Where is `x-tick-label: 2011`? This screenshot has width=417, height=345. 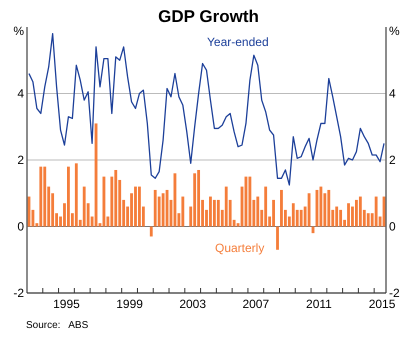 x-tick-label: 2011 is located at coordinates (319, 304).